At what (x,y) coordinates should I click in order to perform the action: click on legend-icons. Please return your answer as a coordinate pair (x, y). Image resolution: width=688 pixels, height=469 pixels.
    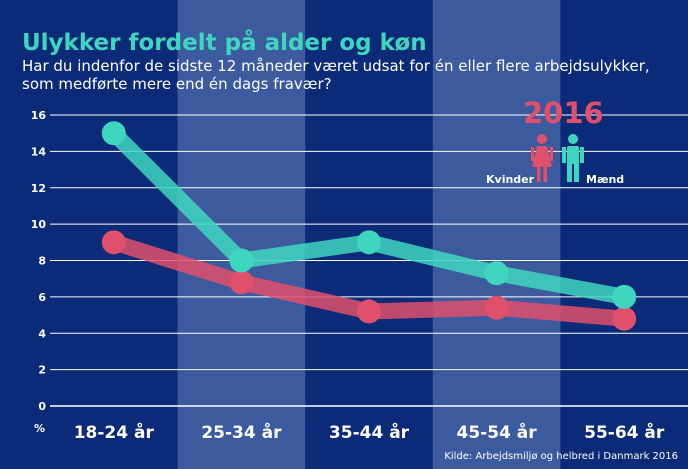
    Looking at the image, I should click on (557, 158).